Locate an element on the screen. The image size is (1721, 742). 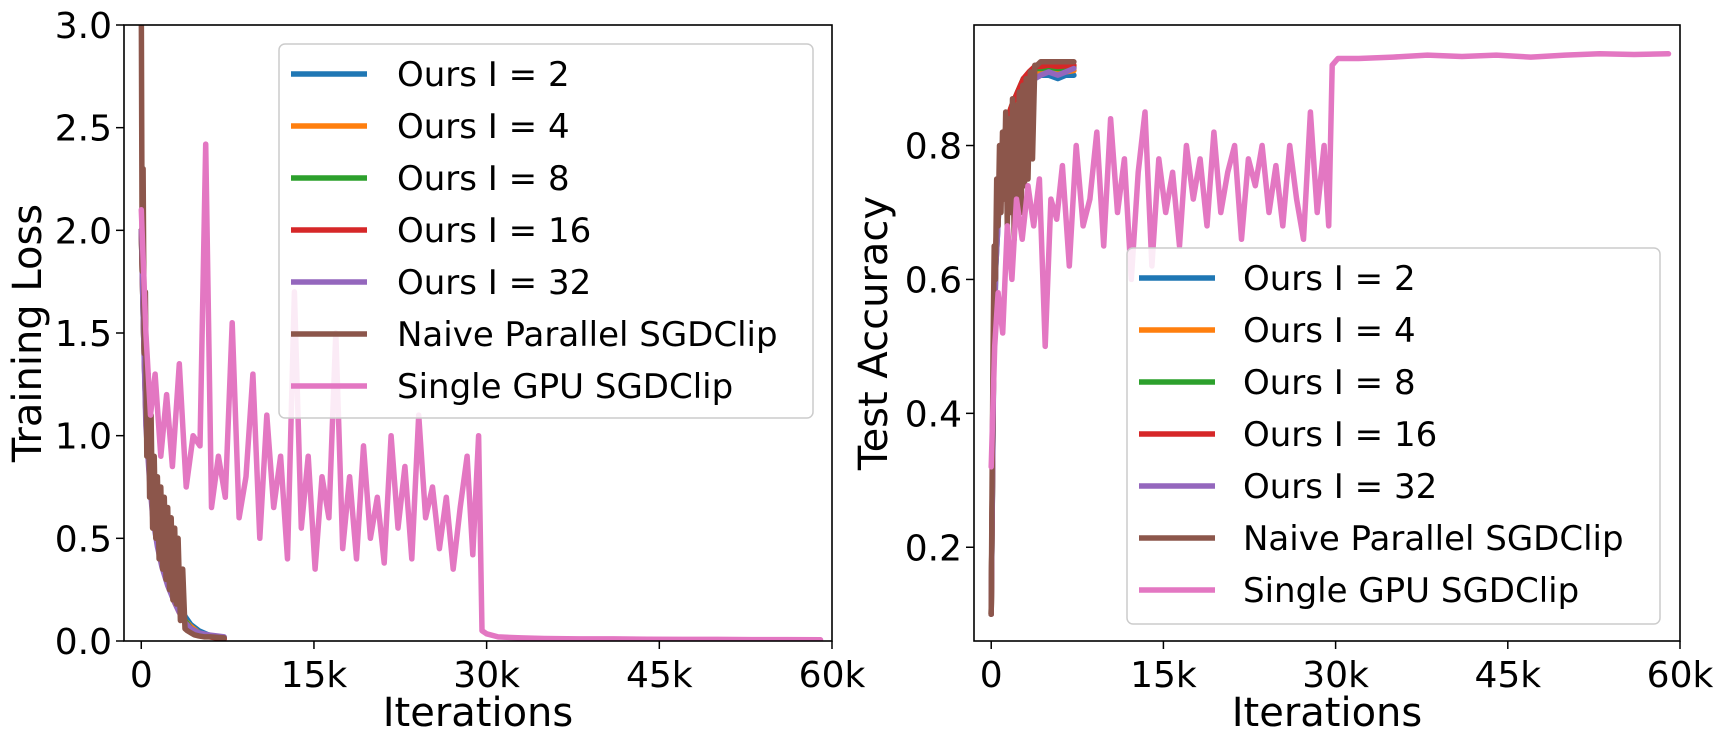
y-tick-label: 3.0 is located at coordinates (83, 26).